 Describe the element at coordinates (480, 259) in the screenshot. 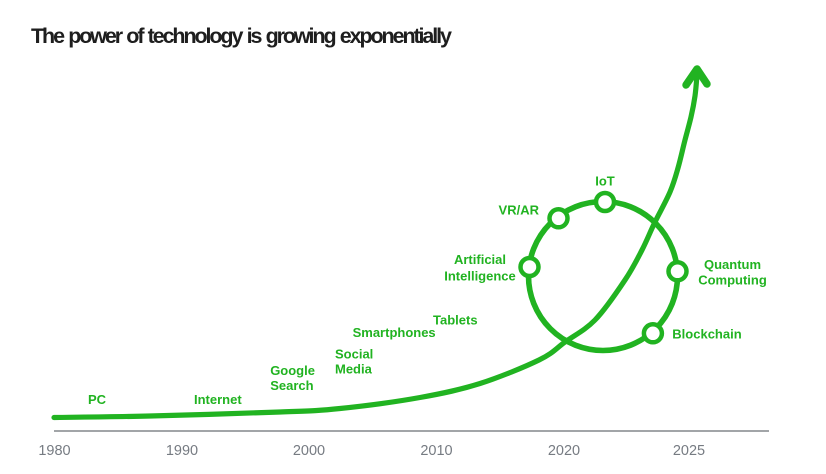

I see `svg-text: Artificial` at that location.